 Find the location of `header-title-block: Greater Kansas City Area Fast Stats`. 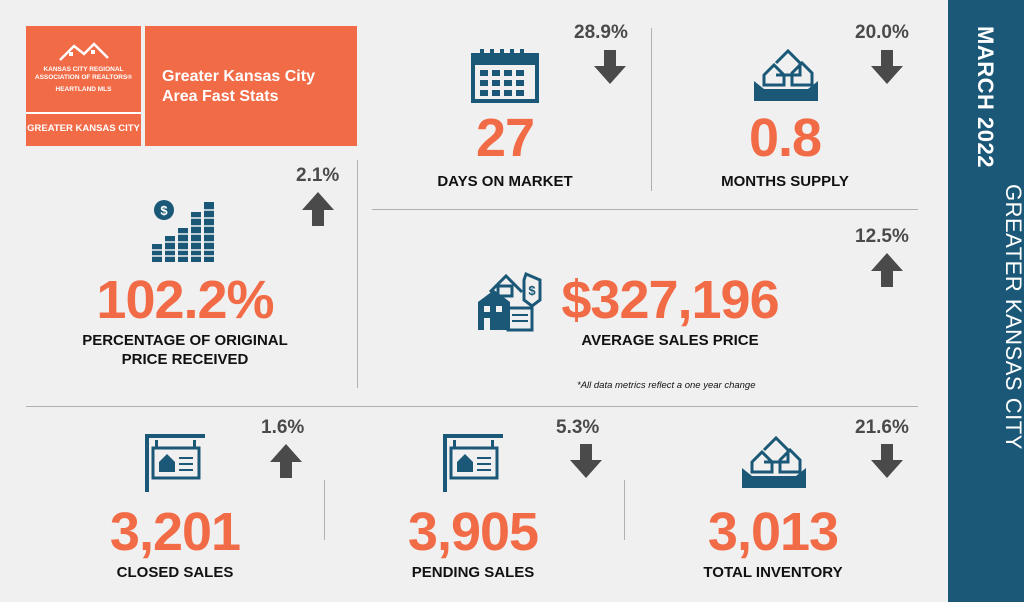

header-title-block: Greater Kansas City Area Fast Stats is located at coordinates (251, 86).